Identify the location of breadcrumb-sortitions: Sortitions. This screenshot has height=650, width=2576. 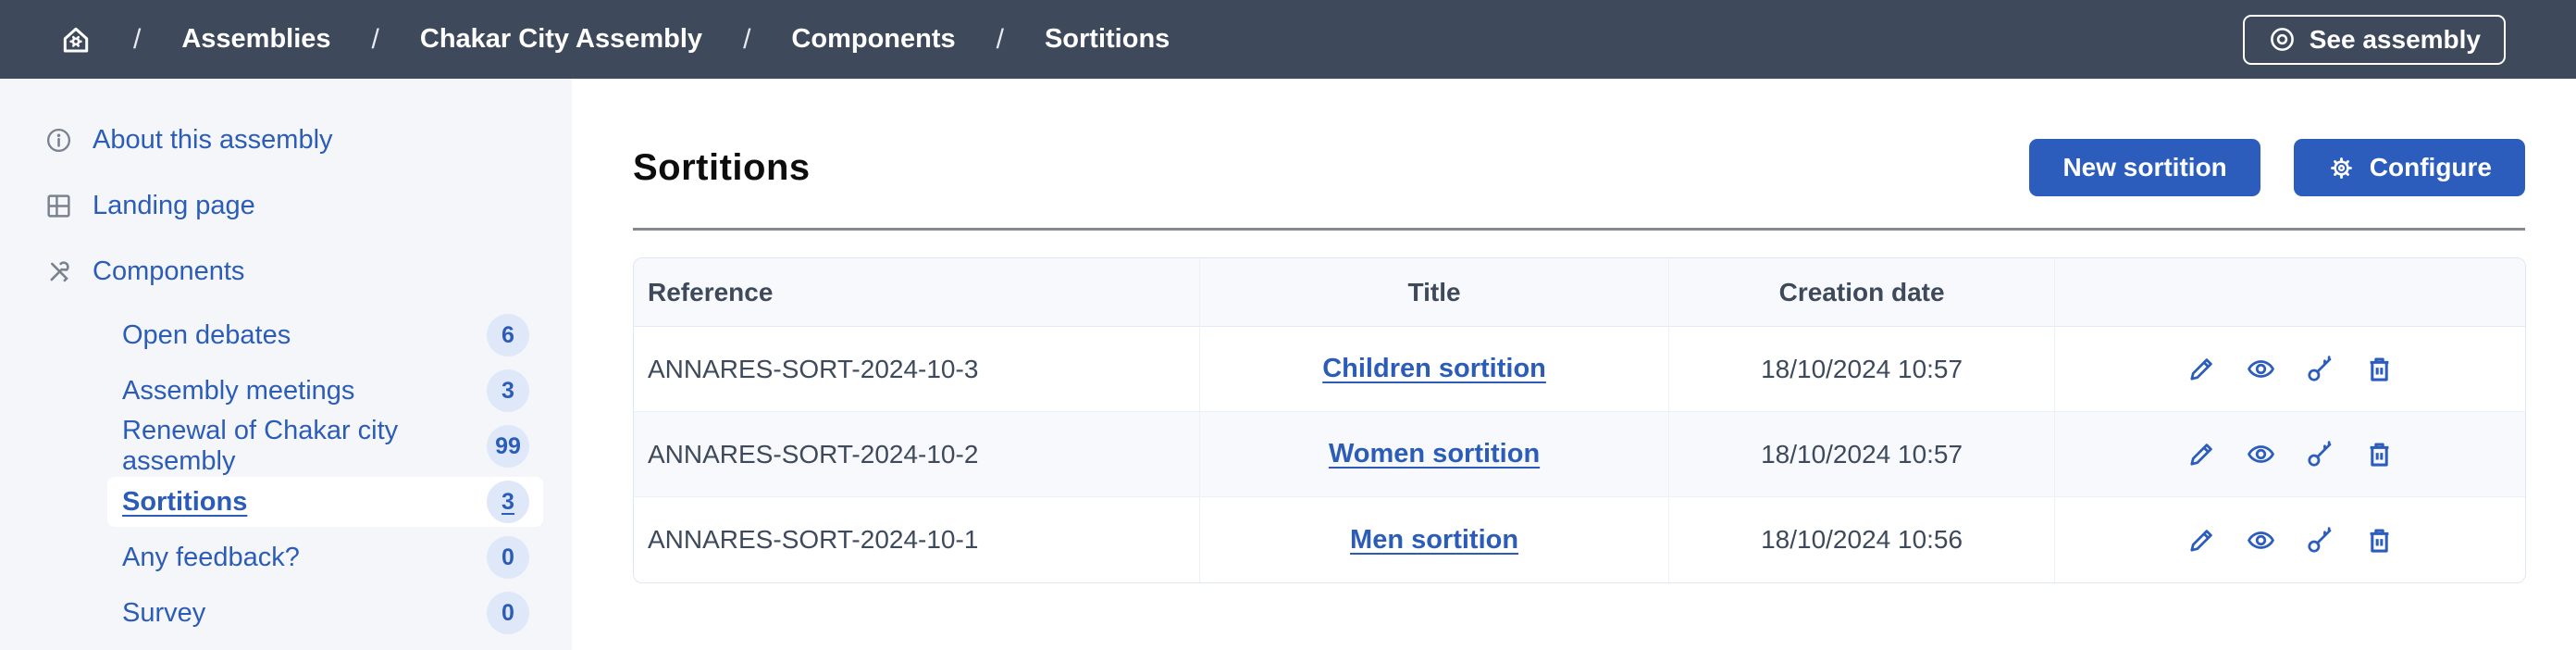
(1107, 39).